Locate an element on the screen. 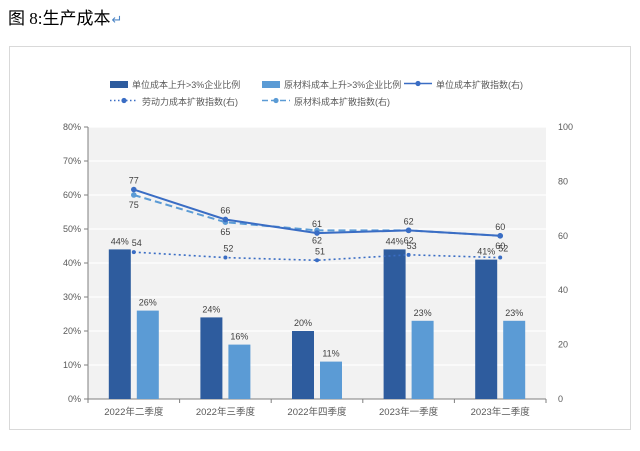 Image resolution: width=640 pixels, height=451 pixels. line-data-label: 53 is located at coordinates (412, 246).